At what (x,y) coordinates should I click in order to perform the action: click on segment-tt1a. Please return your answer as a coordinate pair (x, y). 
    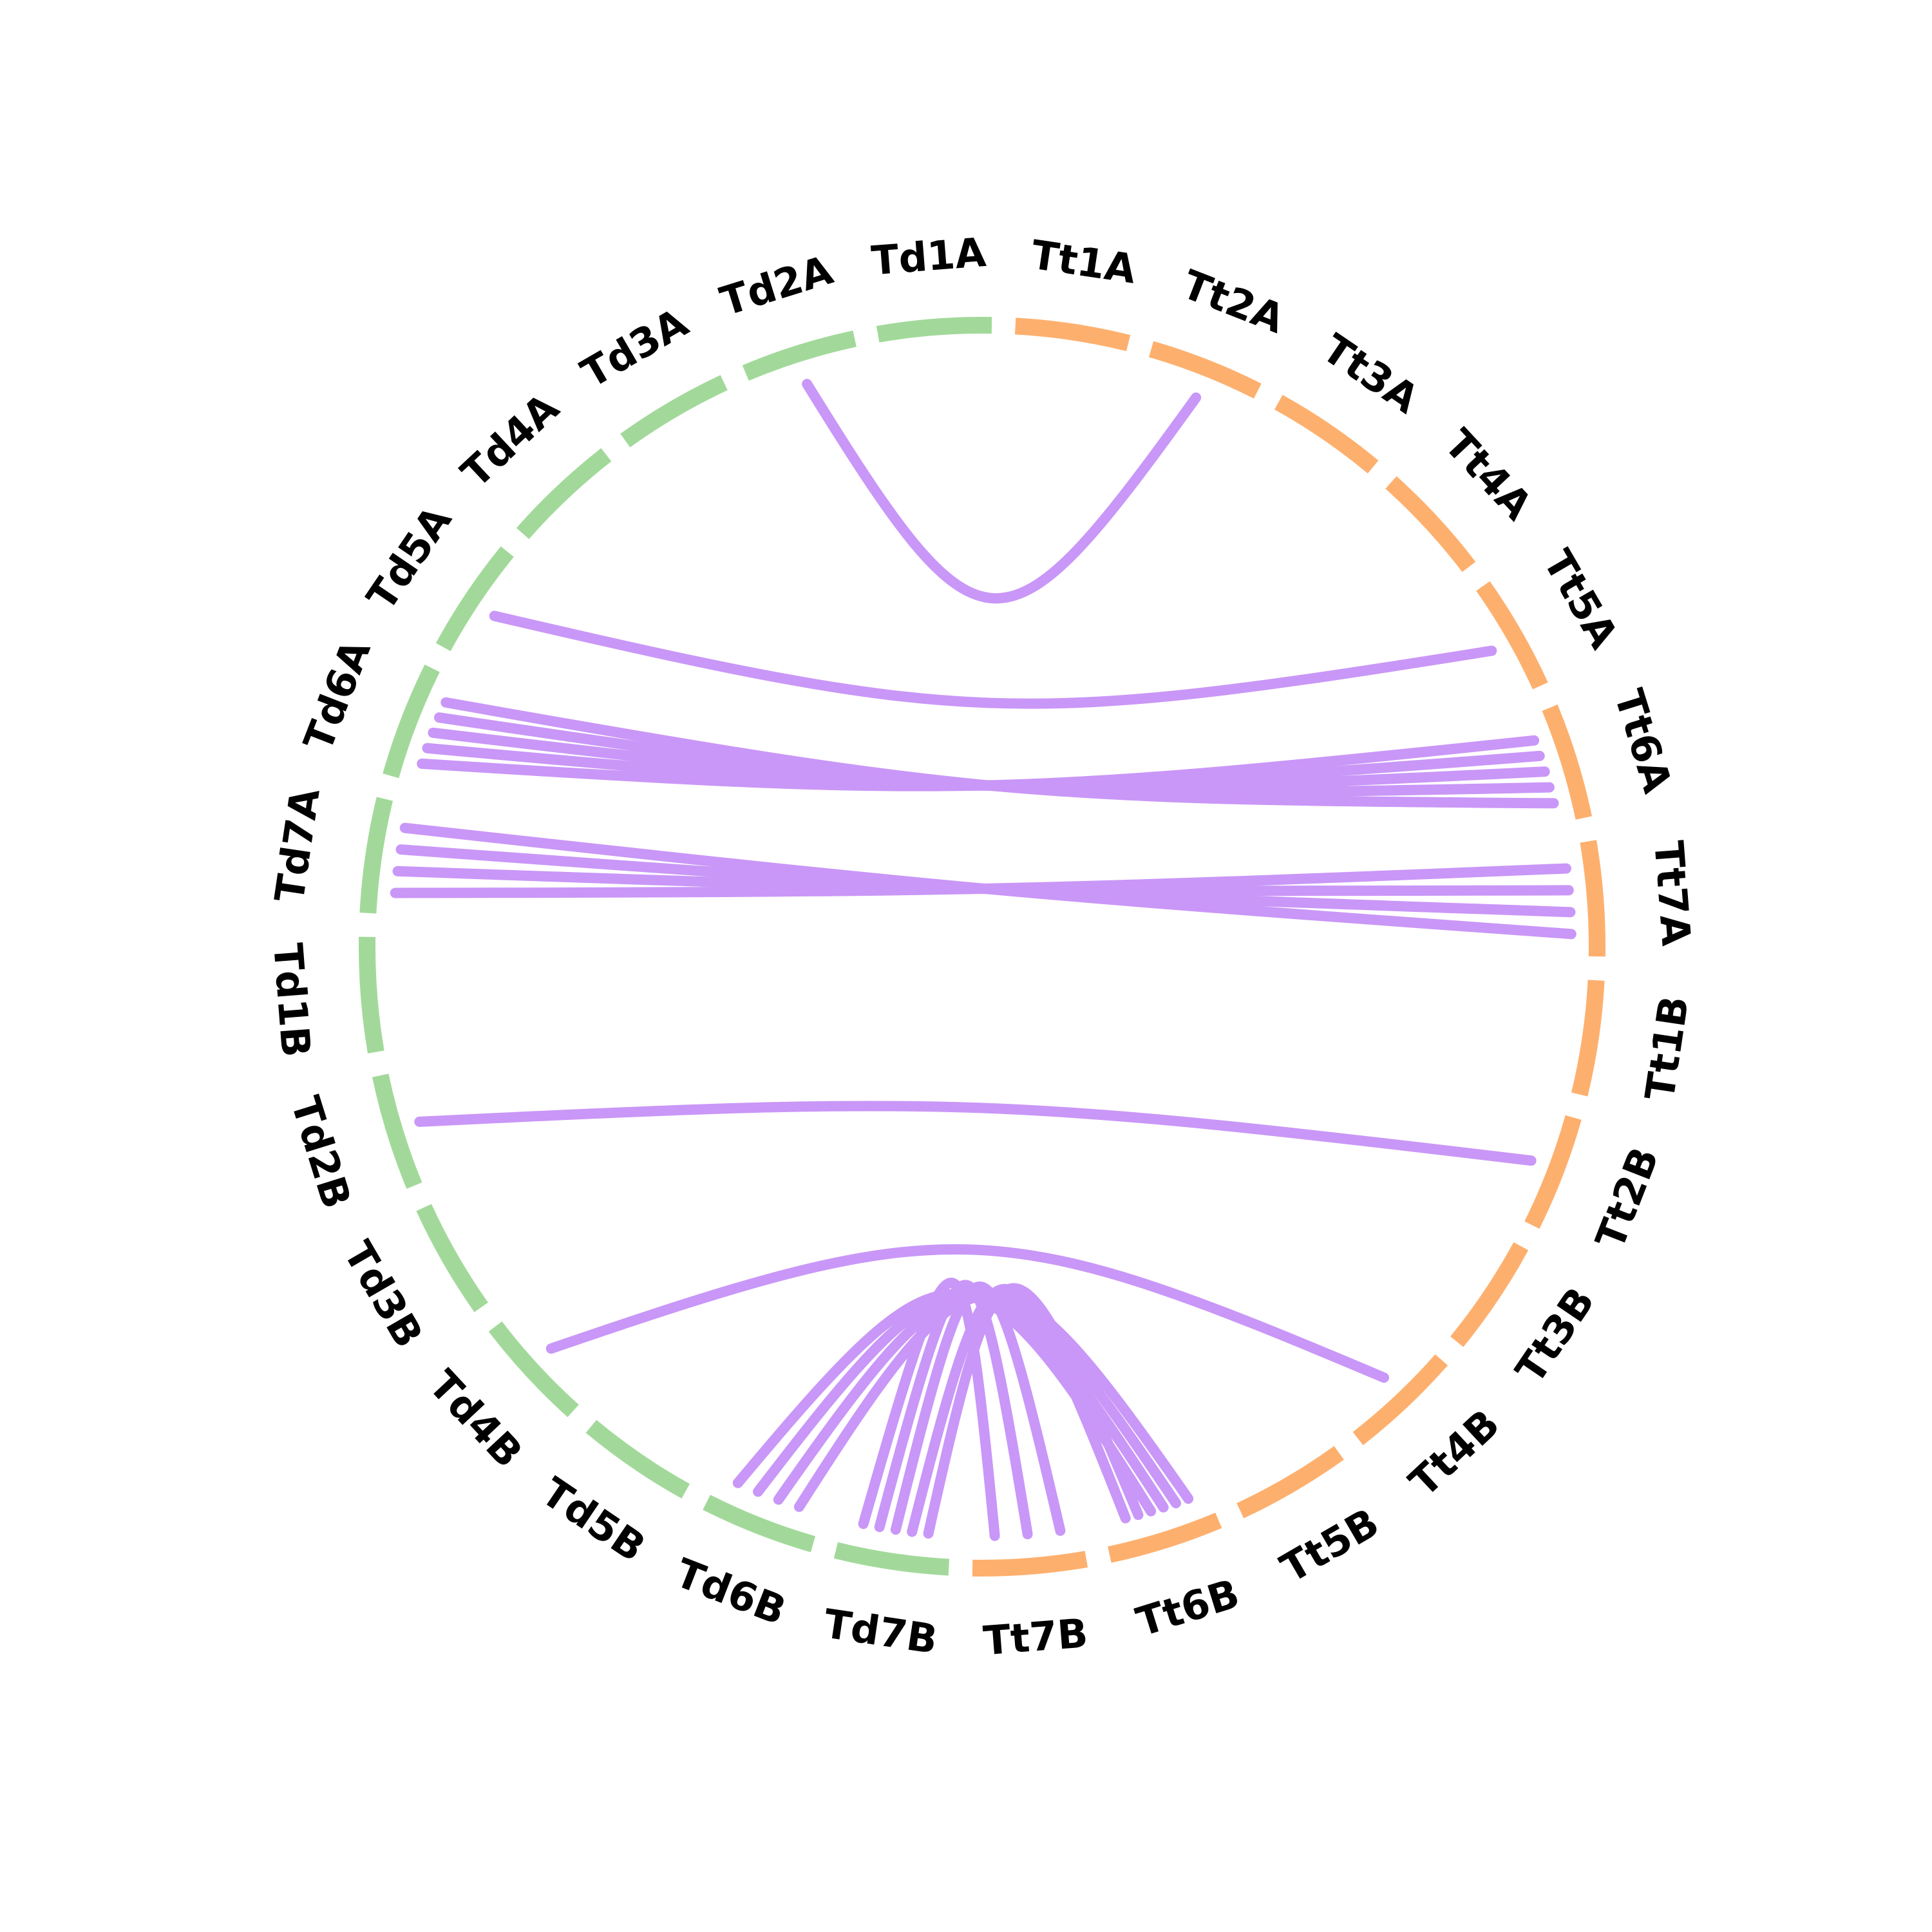
    Looking at the image, I should click on (1072, 334).